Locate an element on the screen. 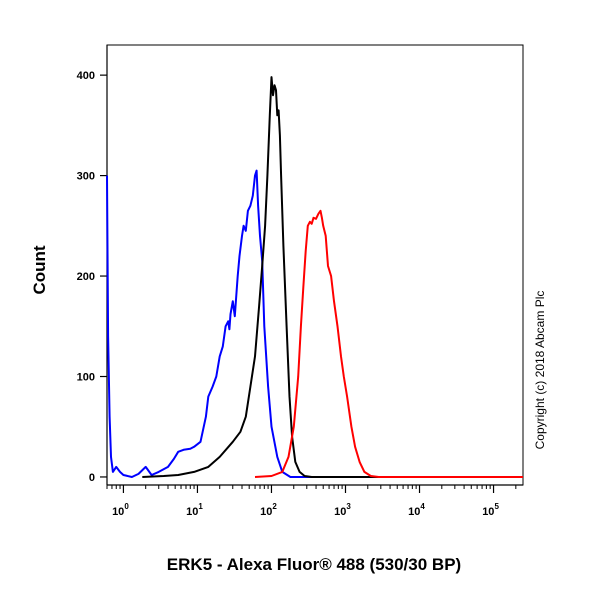 The height and width of the screenshot is (600, 600). y-axis-title: Count is located at coordinates (39, 269).